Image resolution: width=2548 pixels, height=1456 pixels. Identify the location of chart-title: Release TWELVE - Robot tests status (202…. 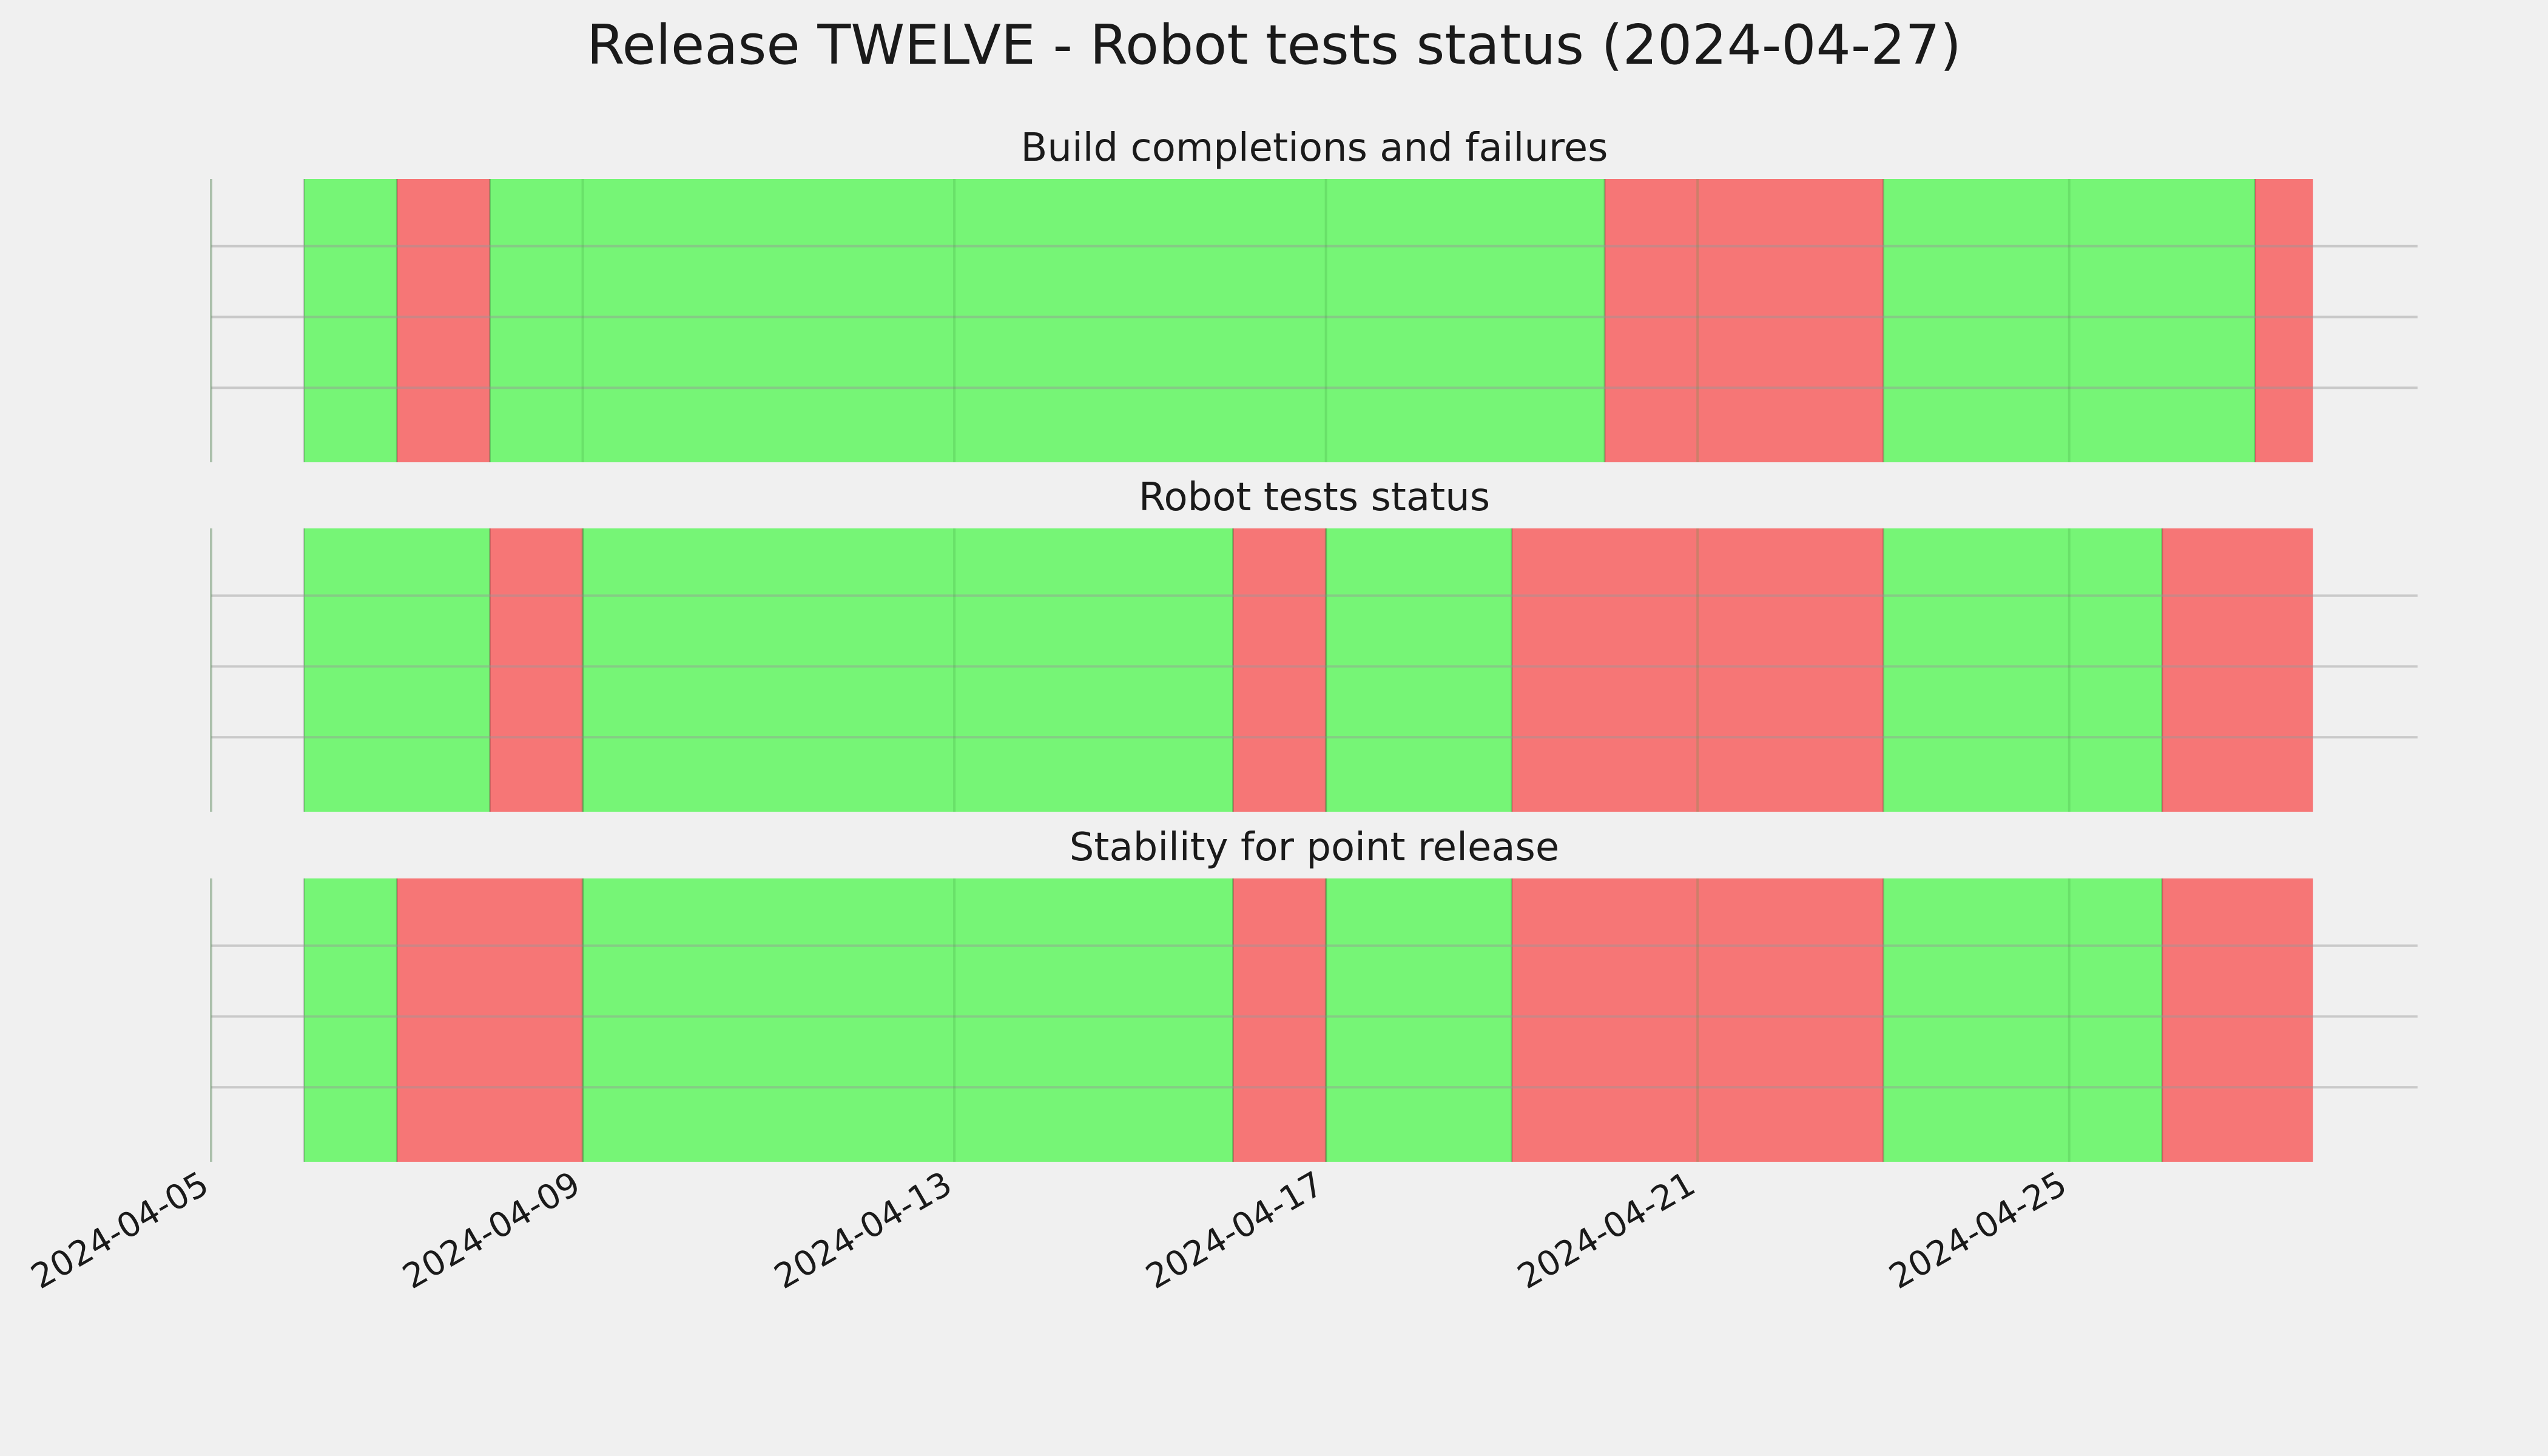
(1274, 45).